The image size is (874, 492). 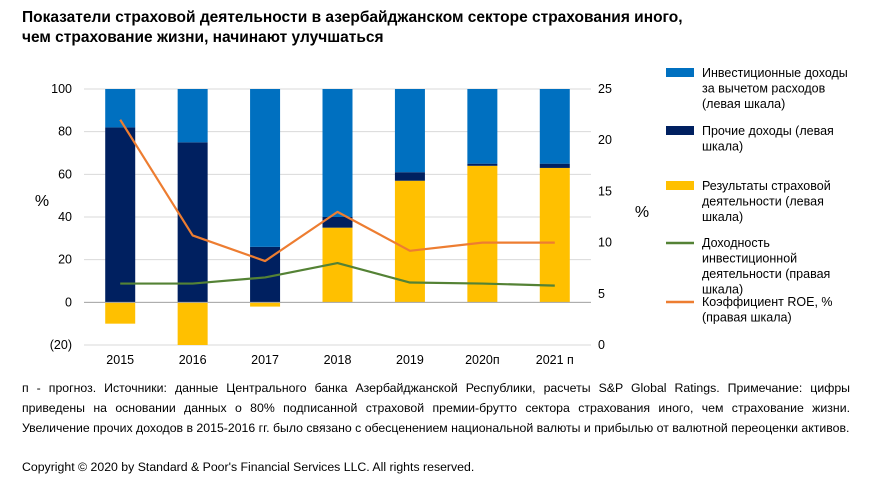 I want to click on legend-label: Прочие доходы (левая, so click(x=768, y=131).